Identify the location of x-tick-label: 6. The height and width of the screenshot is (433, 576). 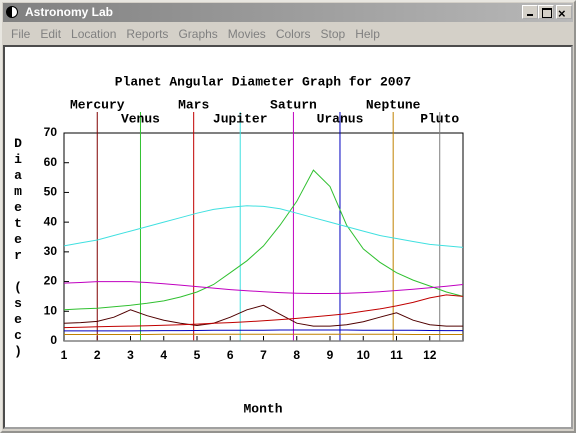
(230, 355).